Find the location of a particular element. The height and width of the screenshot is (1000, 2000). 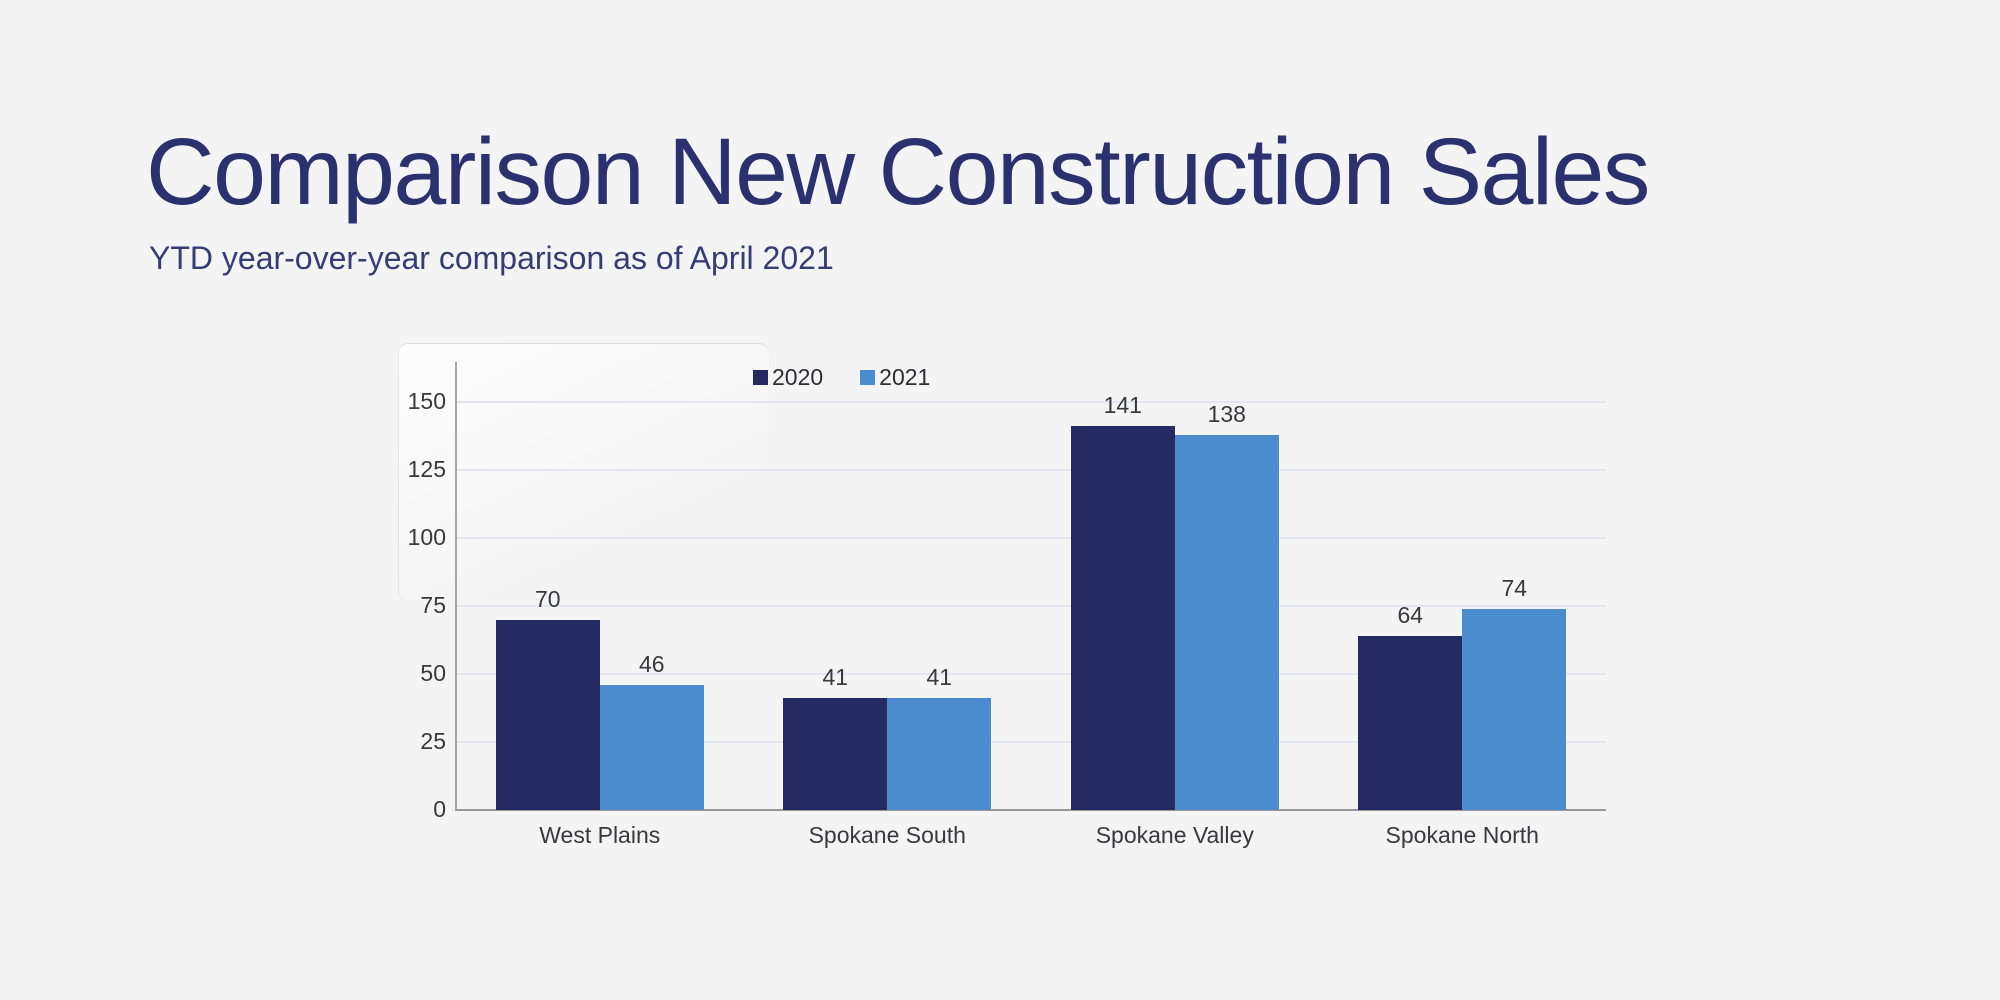

bar-2021-spokane-valley is located at coordinates (1226, 622).